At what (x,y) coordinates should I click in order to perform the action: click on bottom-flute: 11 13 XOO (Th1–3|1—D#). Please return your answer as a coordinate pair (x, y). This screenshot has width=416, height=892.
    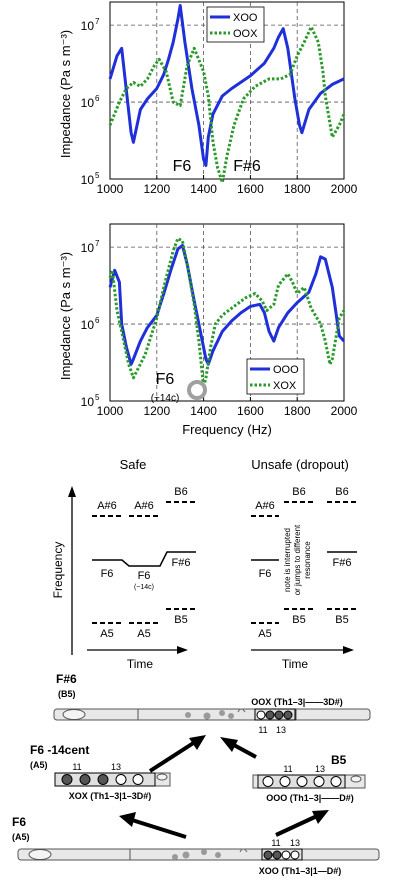
    Looking at the image, I should click on (198, 857).